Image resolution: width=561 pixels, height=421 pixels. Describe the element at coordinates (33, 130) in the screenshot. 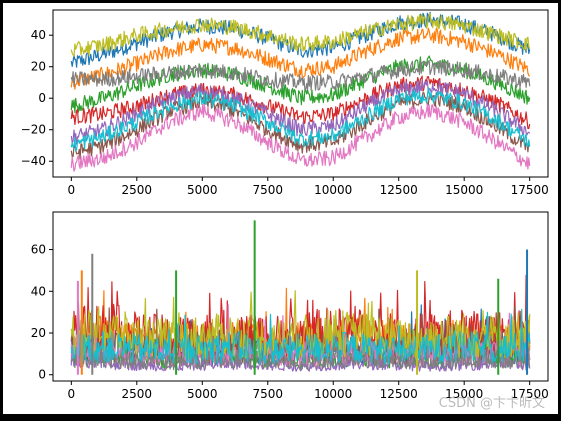

I see `y-tick-label: −20` at that location.